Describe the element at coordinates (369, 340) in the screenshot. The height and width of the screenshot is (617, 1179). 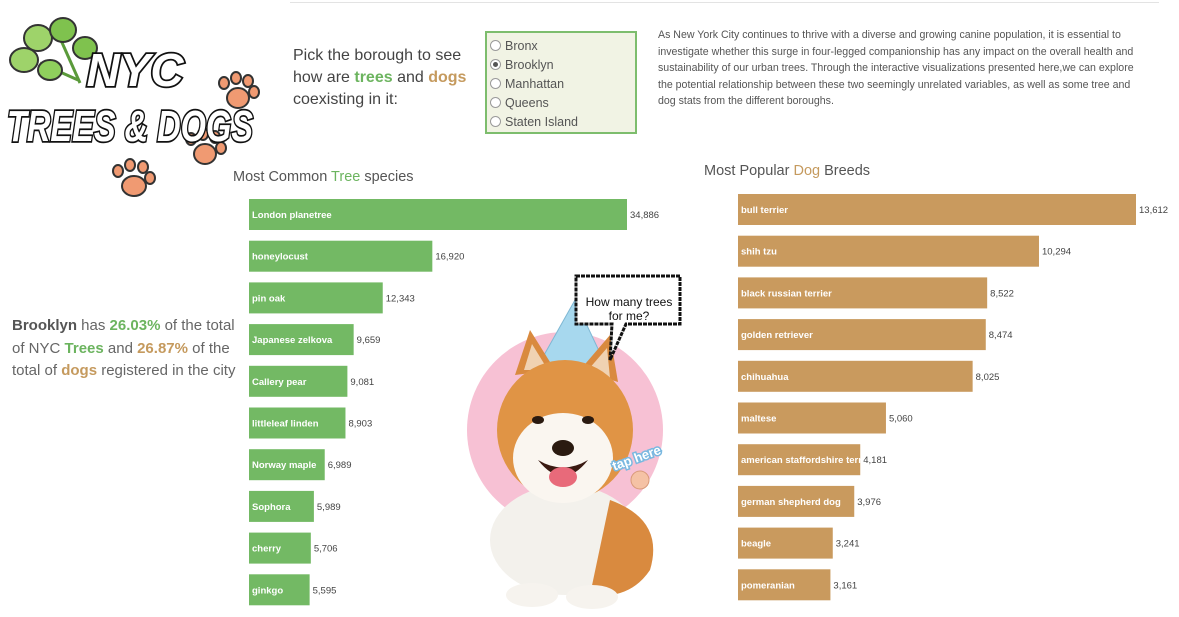
I see `tree-value-label: 9,659` at that location.